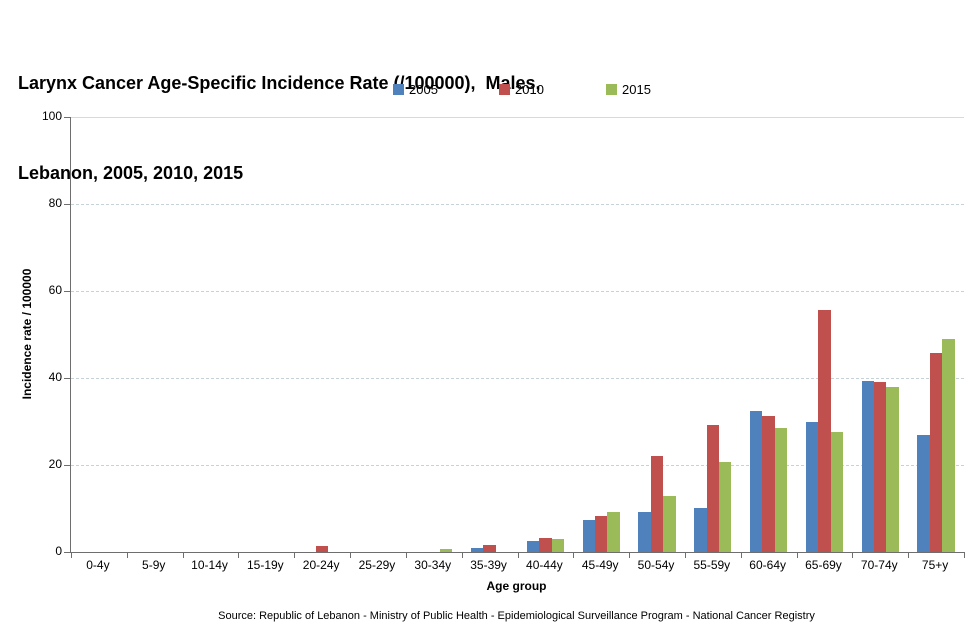 The image size is (976, 637). What do you see at coordinates (545, 545) in the screenshot?
I see `bar-2010-40-44y` at bounding box center [545, 545].